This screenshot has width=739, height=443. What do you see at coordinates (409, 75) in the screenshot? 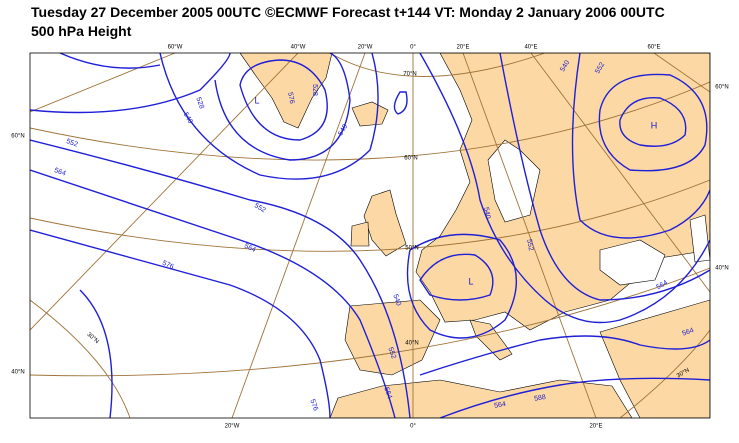
I see `graticule-label: 70°N` at bounding box center [409, 75].